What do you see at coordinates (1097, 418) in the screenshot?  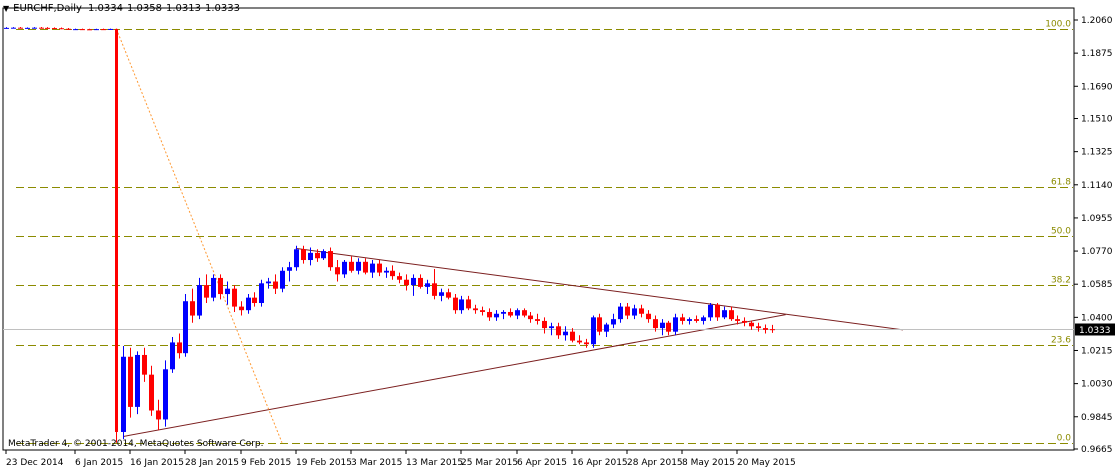 I see `y-tick-label: 0.9845` at bounding box center [1097, 418].